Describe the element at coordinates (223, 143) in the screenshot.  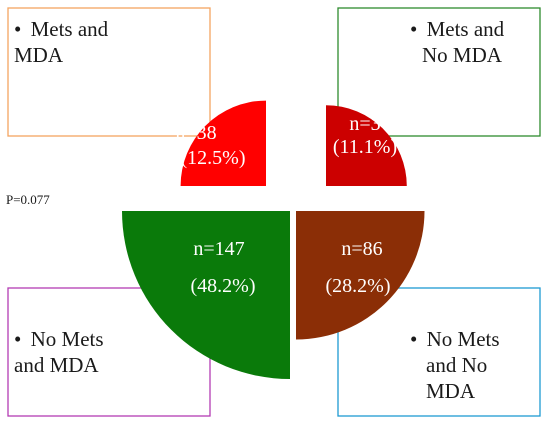
I see `pie-slice-mets-mda` at that location.